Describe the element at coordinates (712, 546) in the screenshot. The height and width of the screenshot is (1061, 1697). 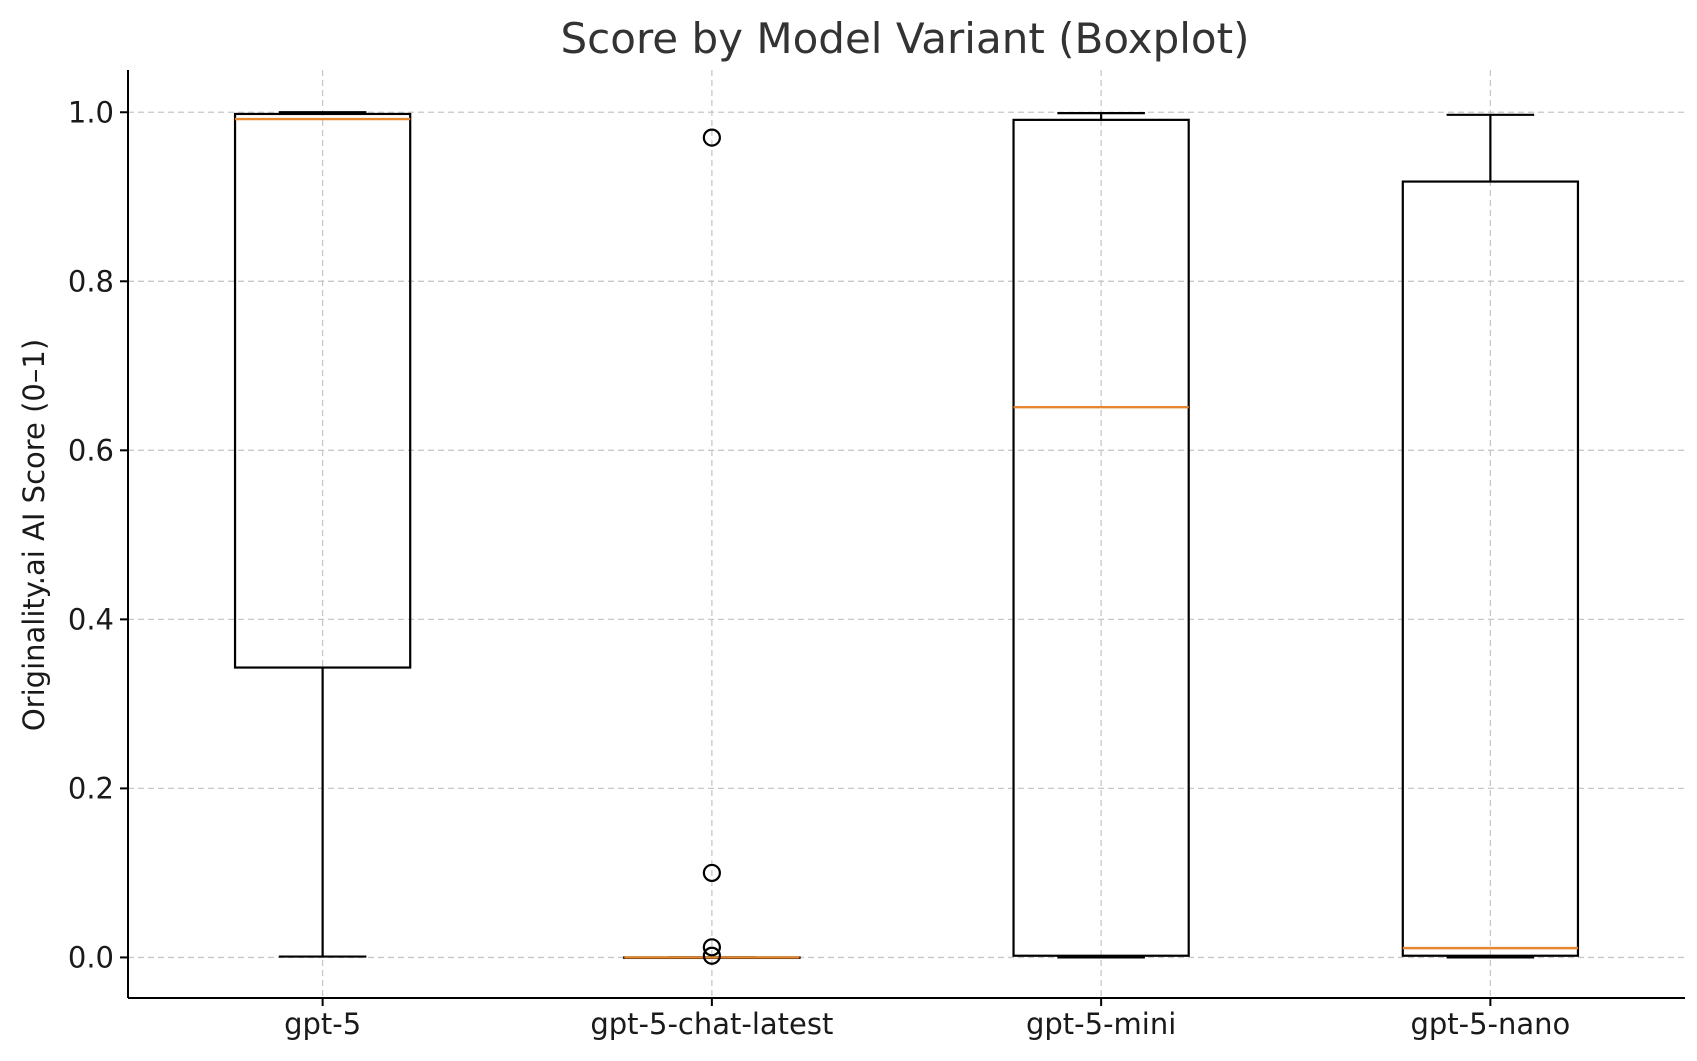
I see `box-gpt-5-chat-latest` at that location.